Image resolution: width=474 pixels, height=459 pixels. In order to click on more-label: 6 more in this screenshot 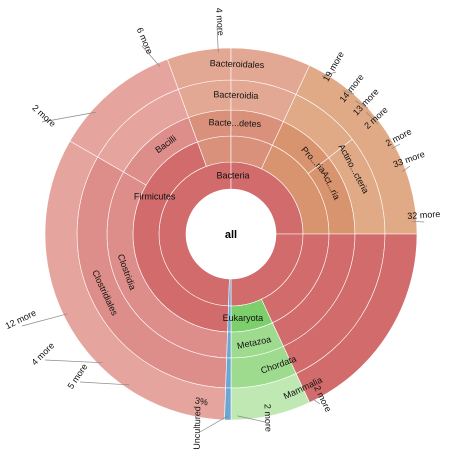, I will do `click(145, 41)`.